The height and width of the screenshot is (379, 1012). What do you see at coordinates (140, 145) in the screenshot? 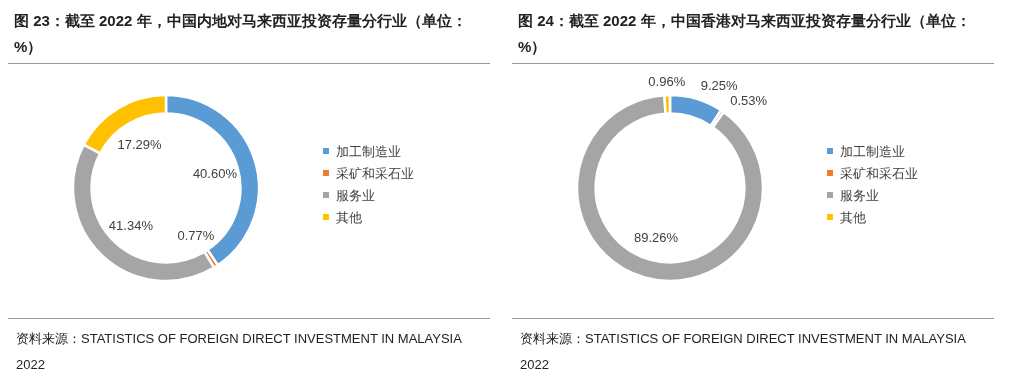
I see `data-label: 17.29%` at bounding box center [140, 145].